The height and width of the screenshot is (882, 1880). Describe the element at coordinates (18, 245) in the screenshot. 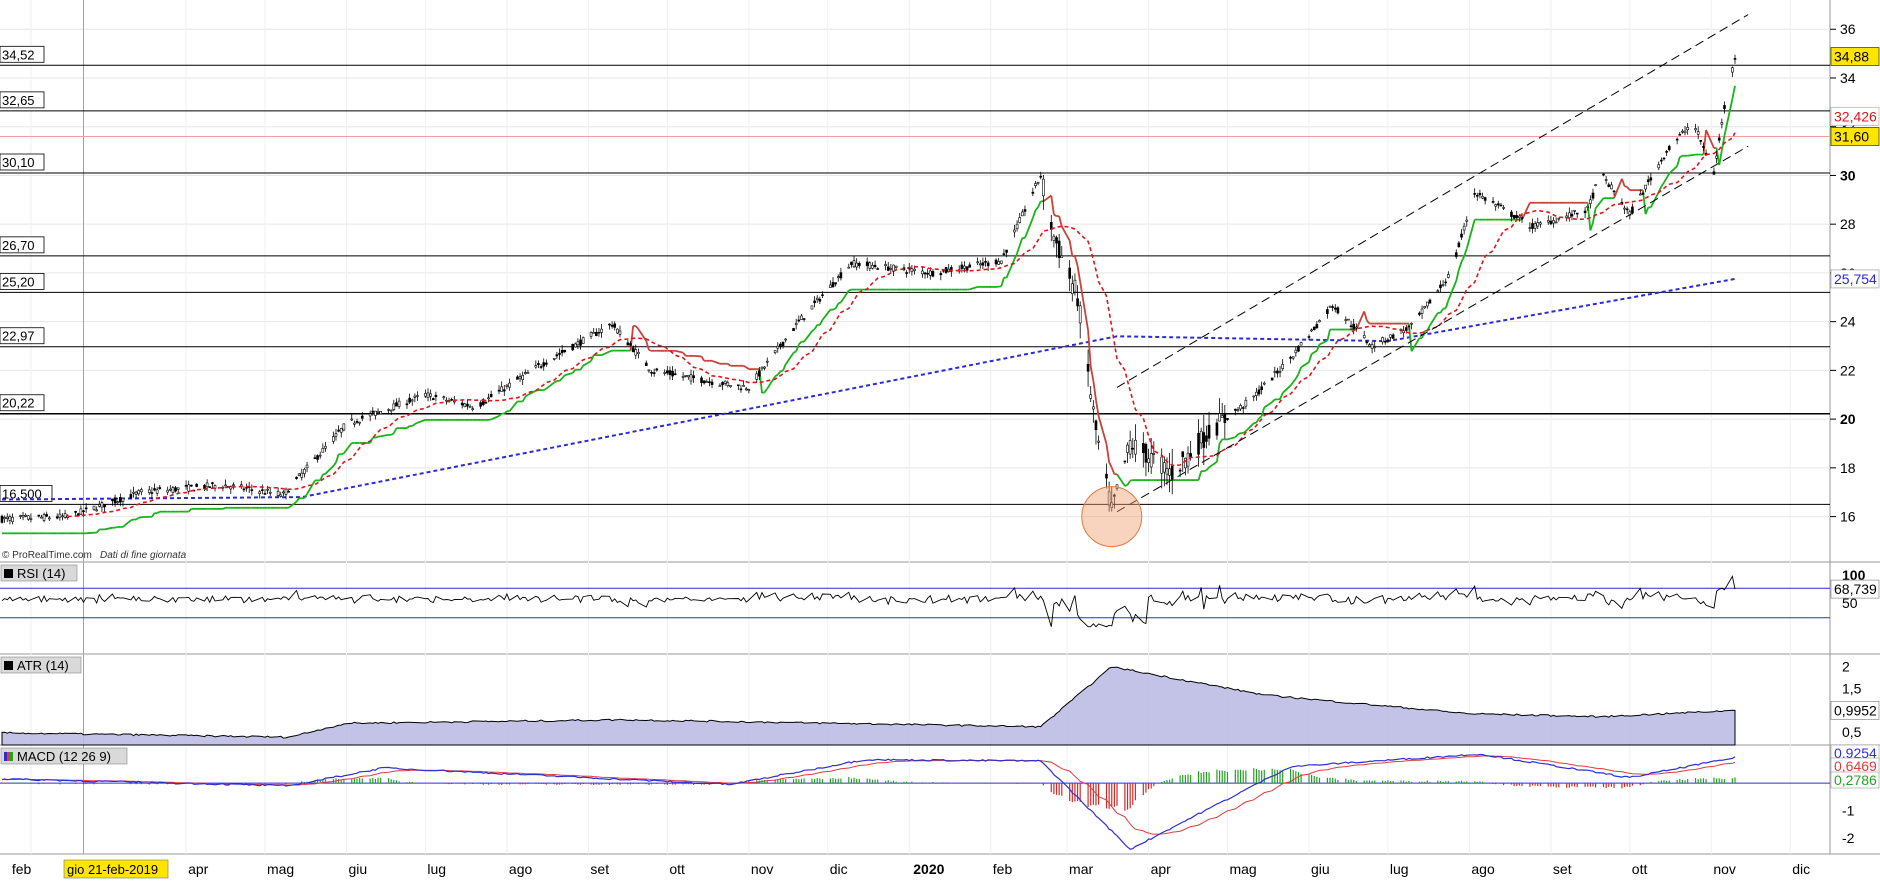

I see `level-label: 26,70` at that location.